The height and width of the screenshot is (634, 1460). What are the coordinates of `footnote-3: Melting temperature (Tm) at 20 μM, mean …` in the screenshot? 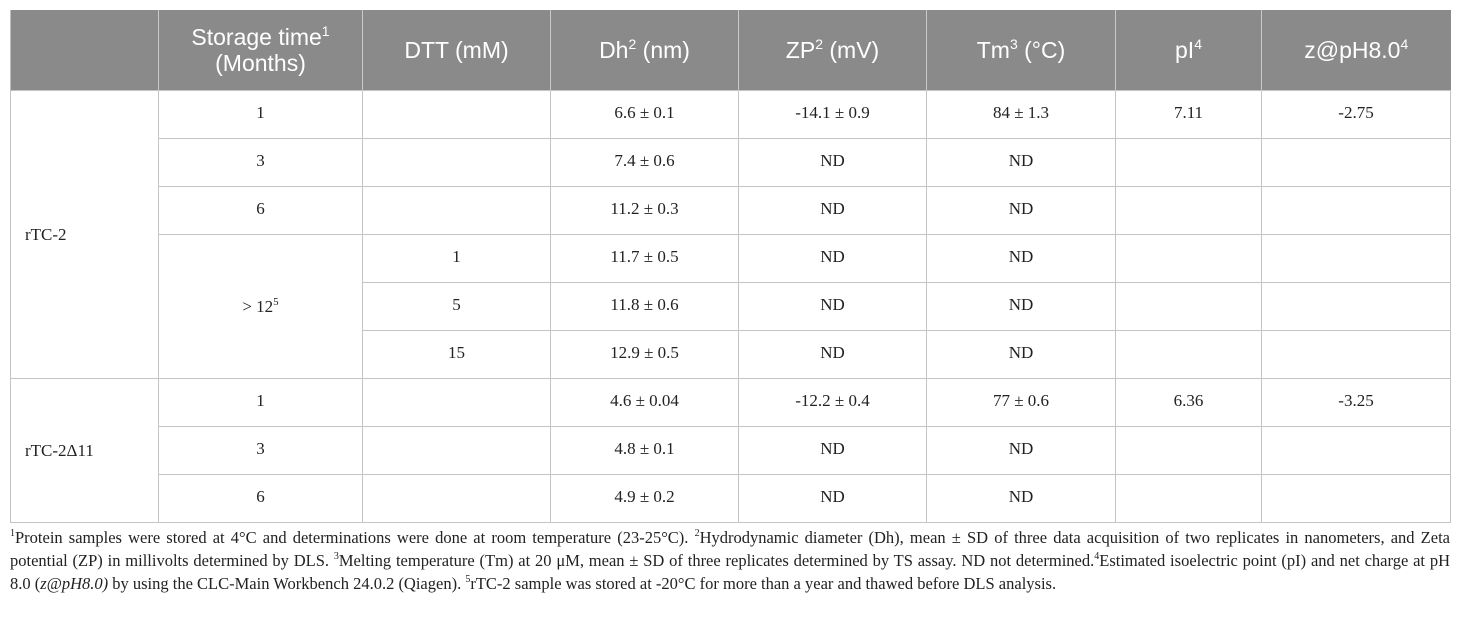 It's located at (716, 560).